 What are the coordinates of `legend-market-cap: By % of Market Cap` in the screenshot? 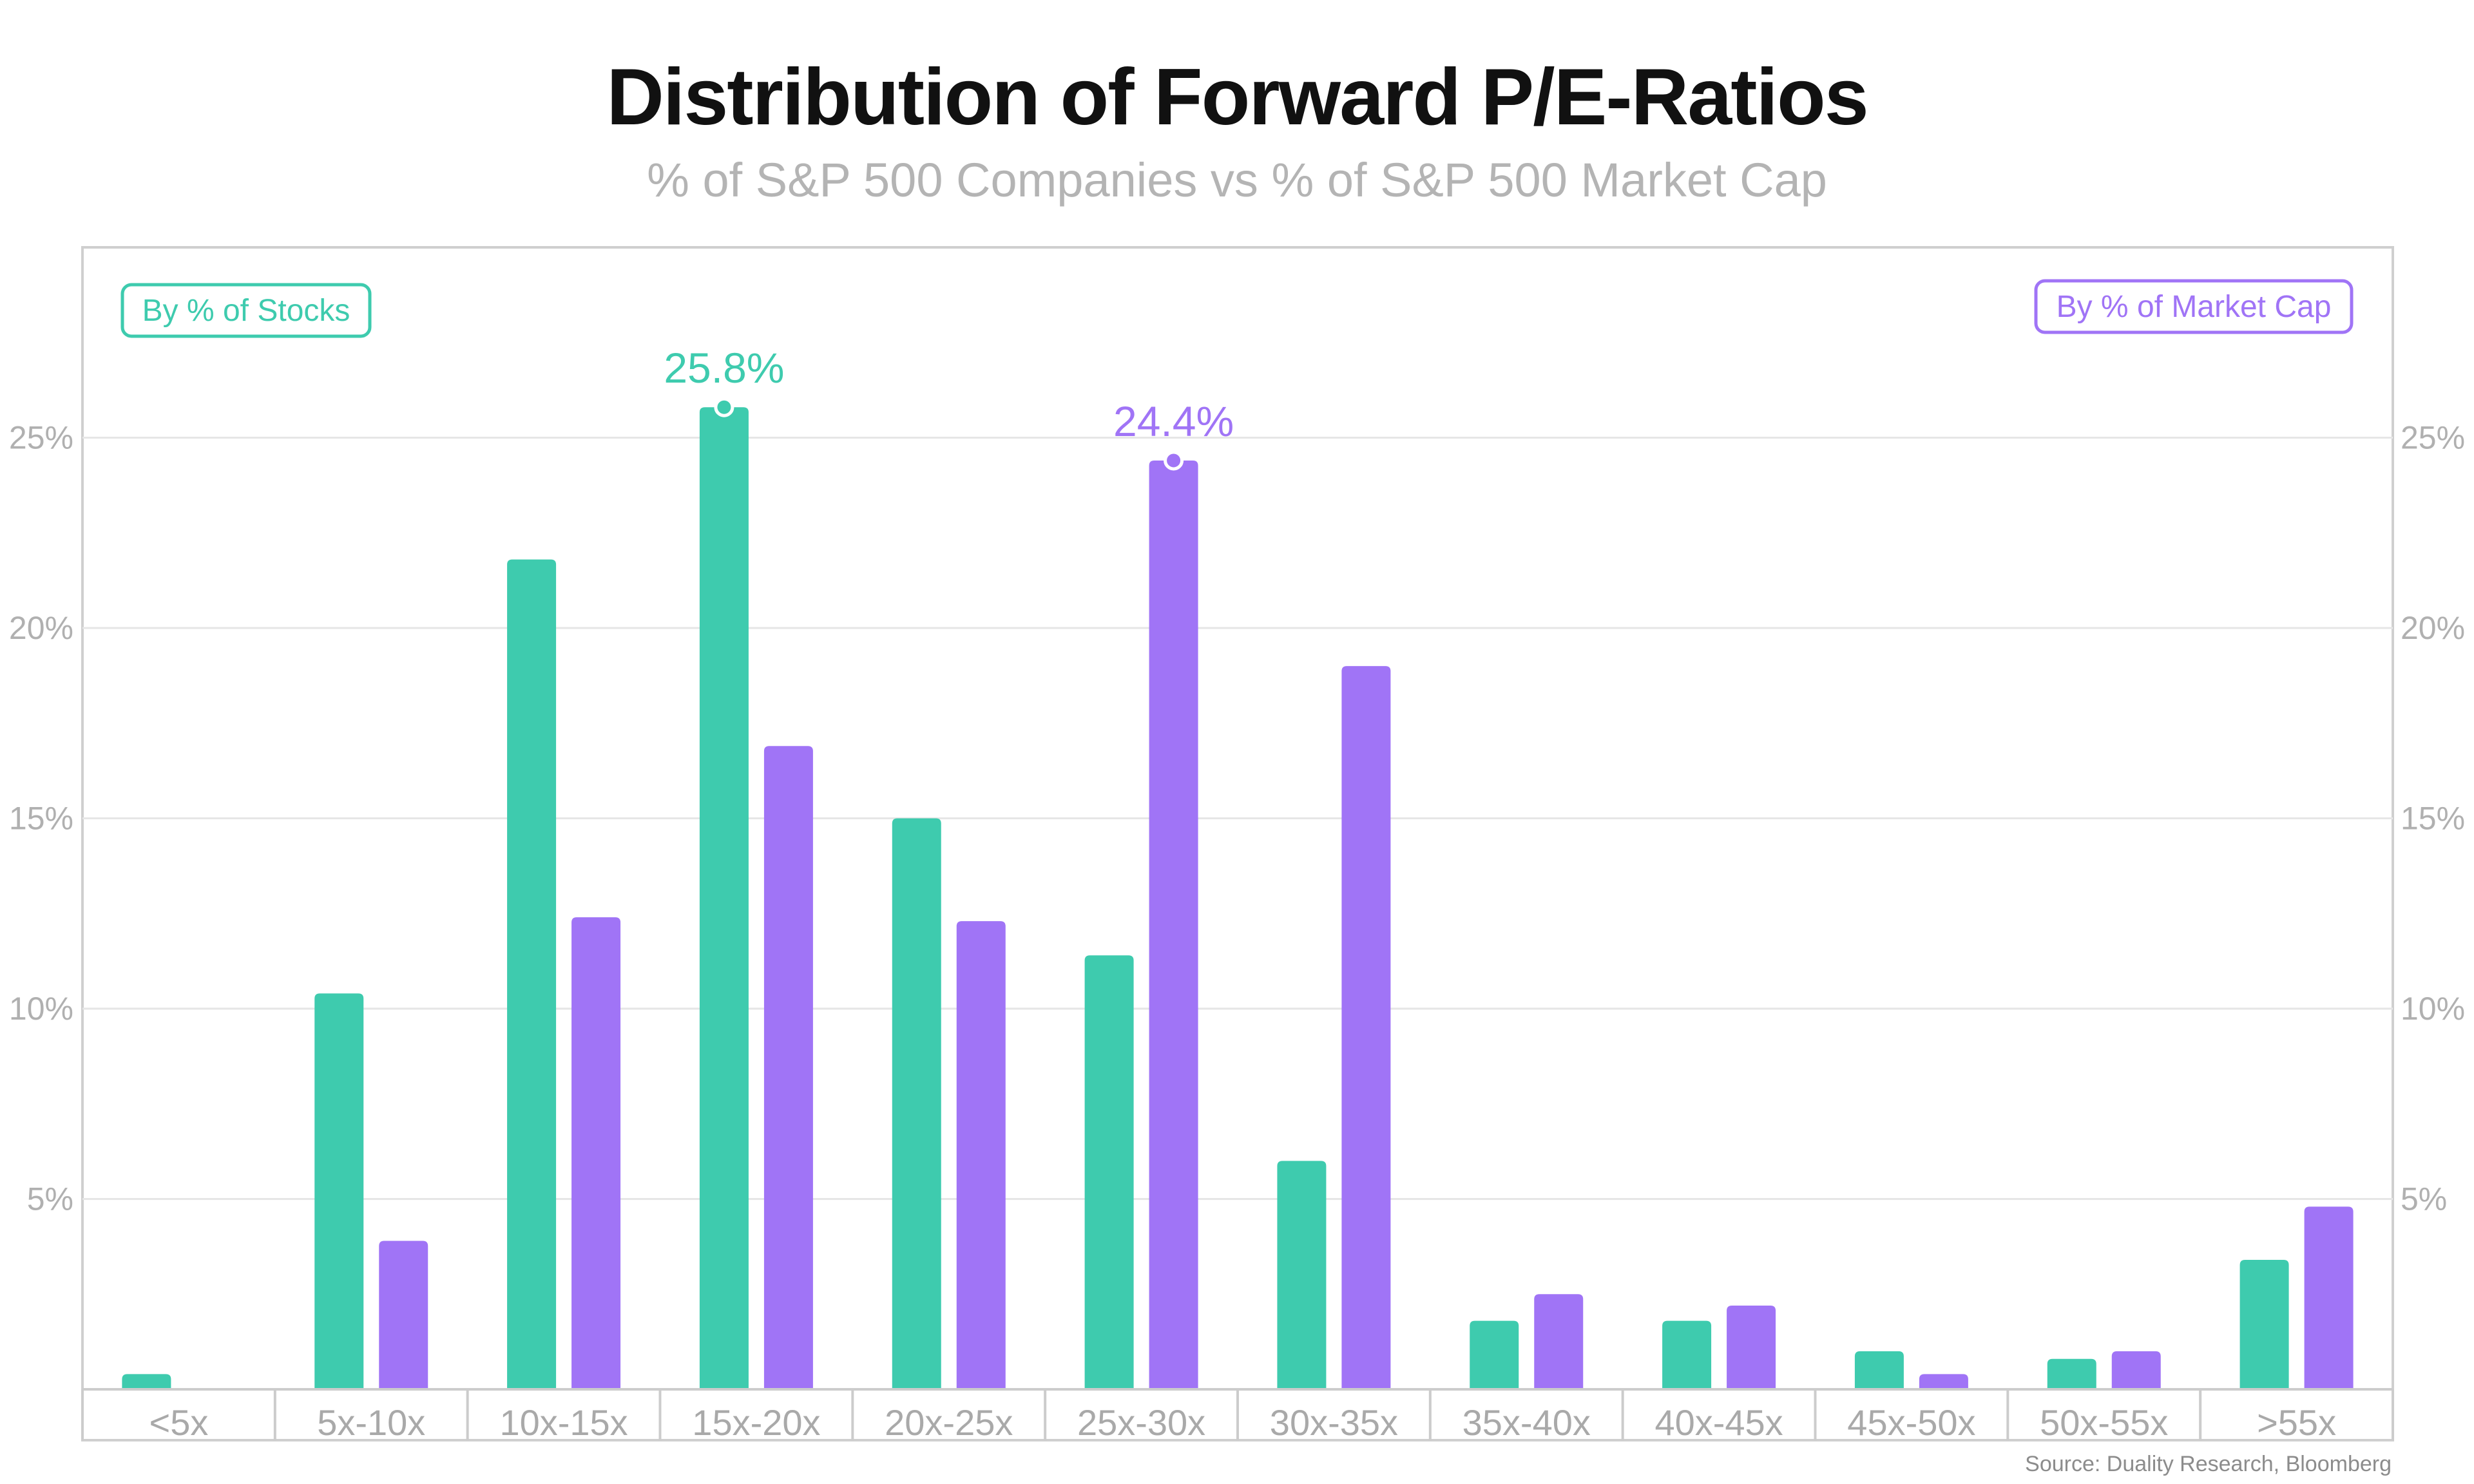 It's located at (2194, 306).